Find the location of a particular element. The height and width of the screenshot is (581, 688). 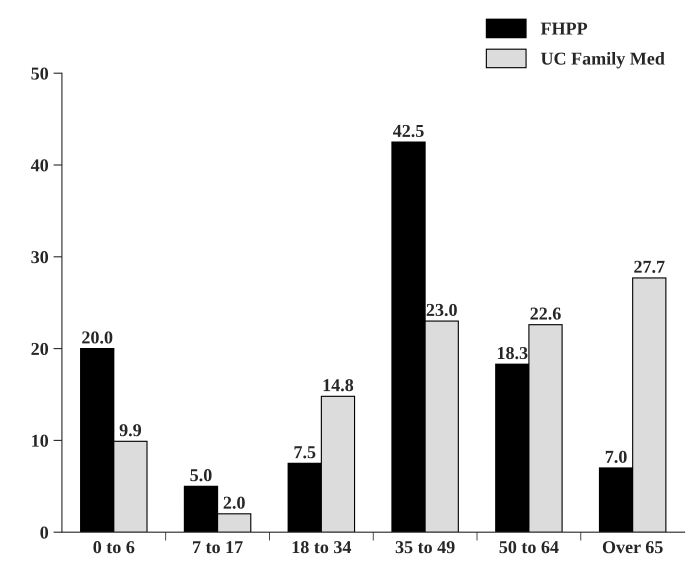

x-tick-label: 35 to 49 is located at coordinates (425, 547).